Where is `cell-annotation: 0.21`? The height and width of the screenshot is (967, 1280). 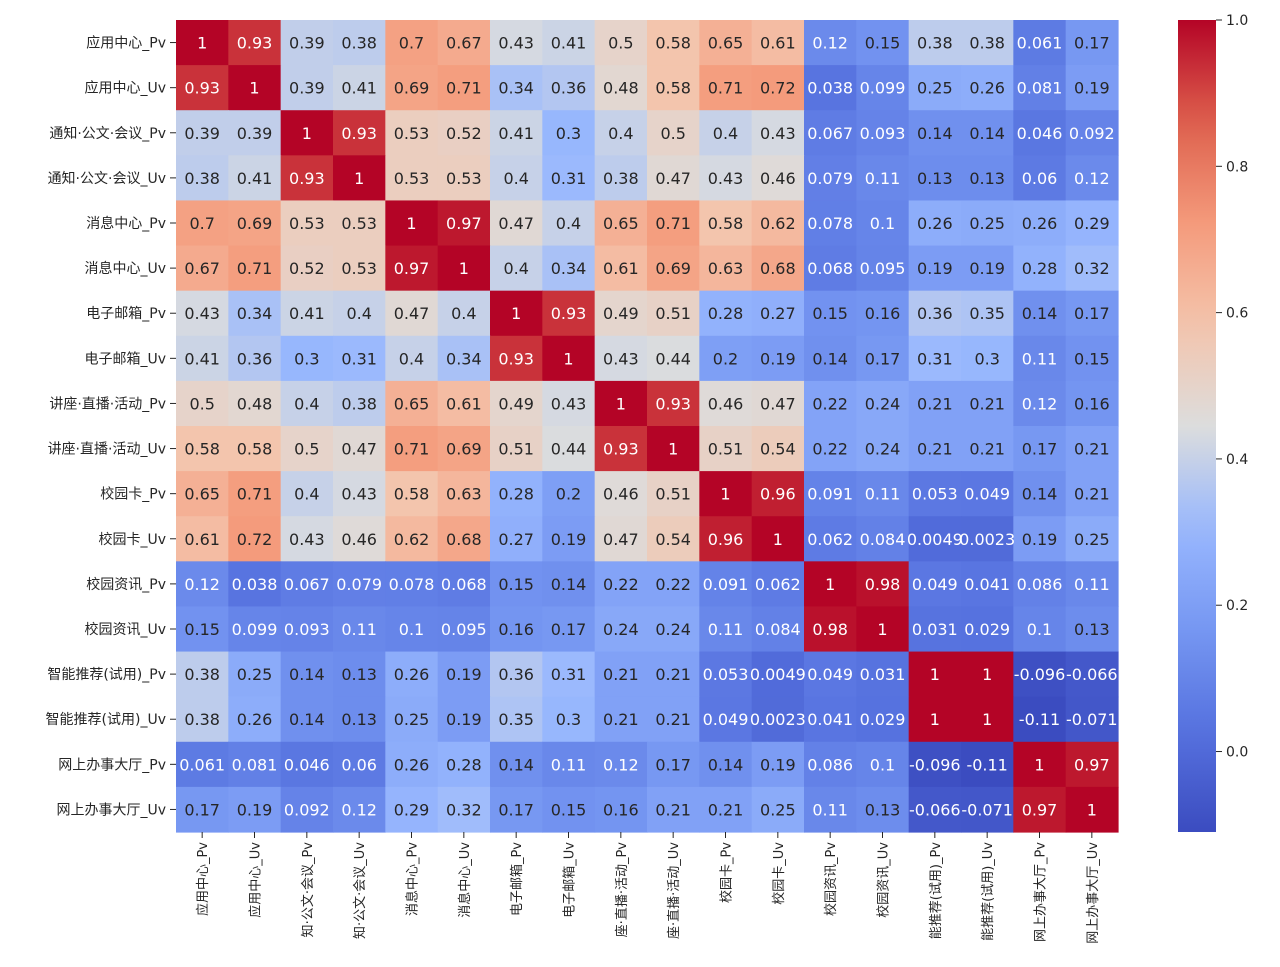 cell-annotation: 0.21 is located at coordinates (935, 403).